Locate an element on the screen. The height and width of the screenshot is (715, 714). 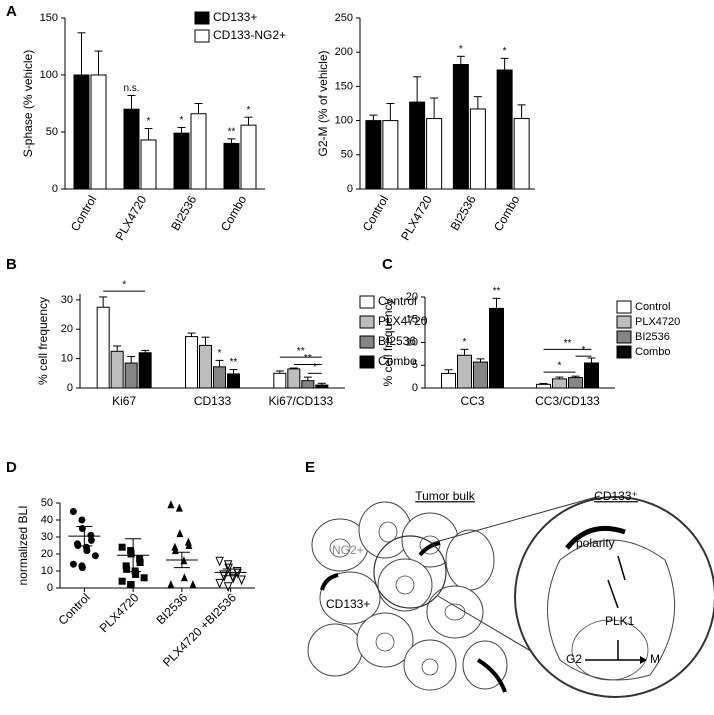
zoom-circle is located at coordinates (410, 572).